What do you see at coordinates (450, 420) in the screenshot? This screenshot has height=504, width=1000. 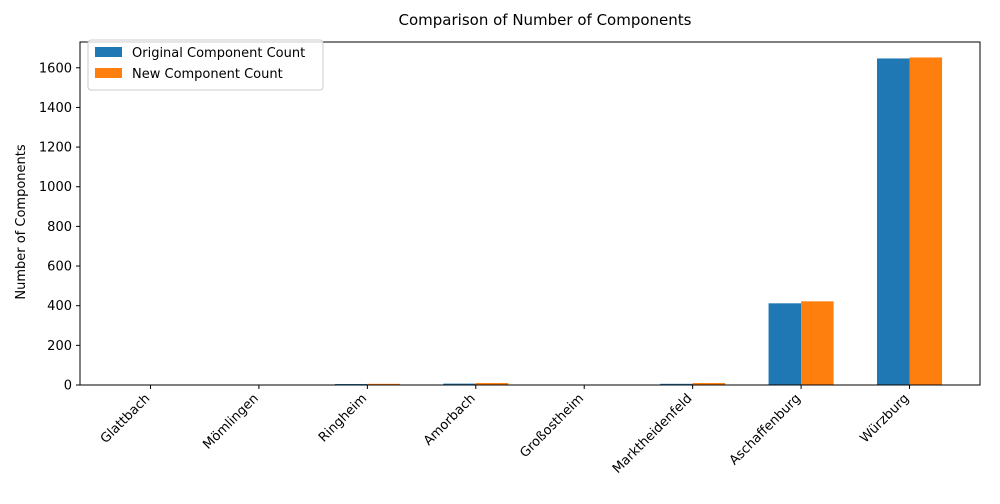 I see `x-tick-label: Amorbach` at bounding box center [450, 420].